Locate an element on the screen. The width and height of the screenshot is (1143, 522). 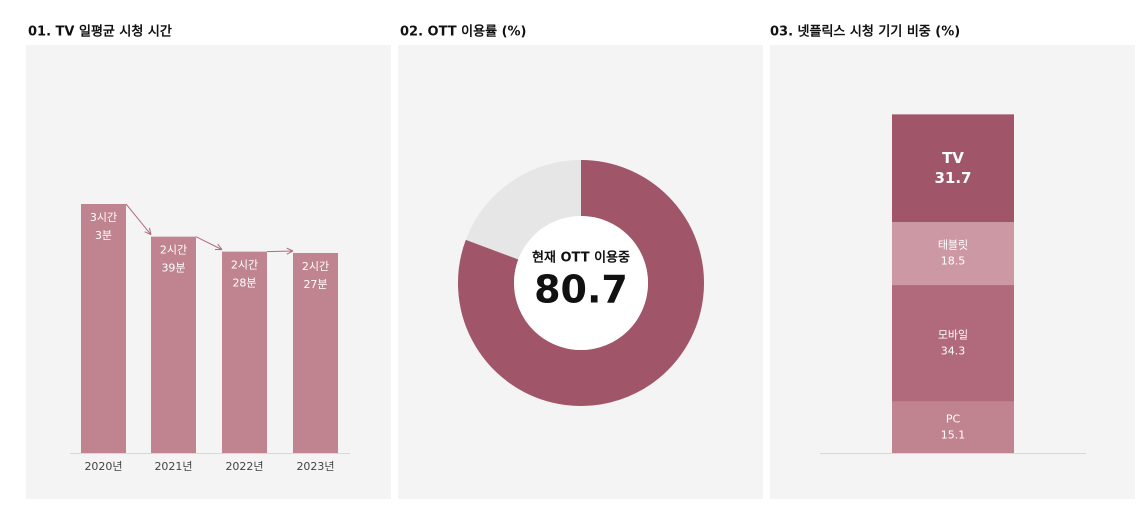
segment-value: 15.1 is located at coordinates (953, 434).